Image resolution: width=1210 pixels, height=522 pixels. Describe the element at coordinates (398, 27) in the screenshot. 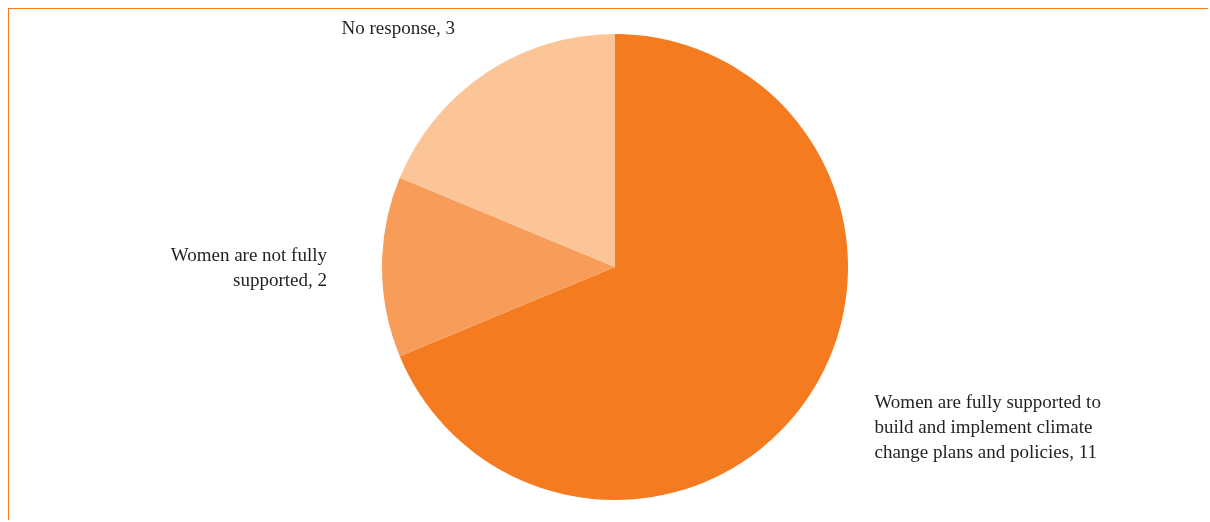

I see `slice-label: No response, 3` at that location.